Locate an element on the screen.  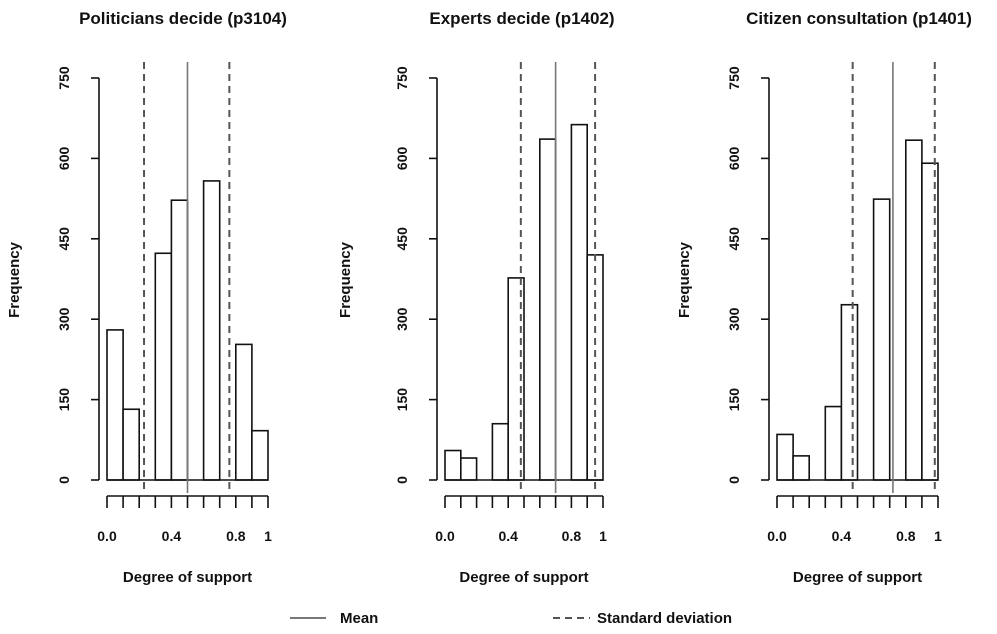
chart-title: Citizen consultation (p1401) is located at coordinates (859, 18).